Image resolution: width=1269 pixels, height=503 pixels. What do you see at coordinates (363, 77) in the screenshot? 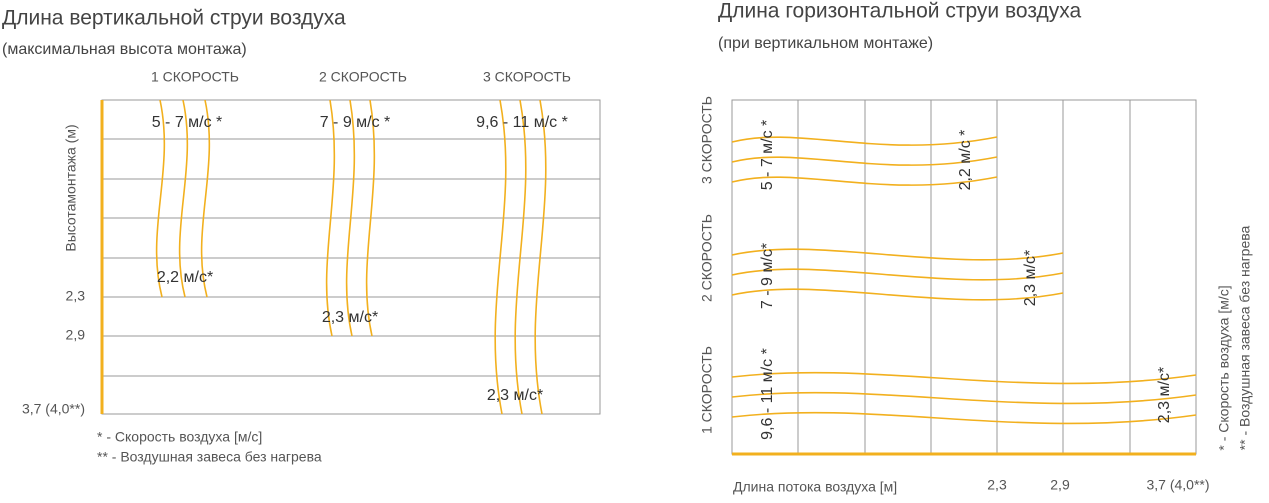
I see `column-label: 2 СКОРОСТЬ` at bounding box center [363, 77].